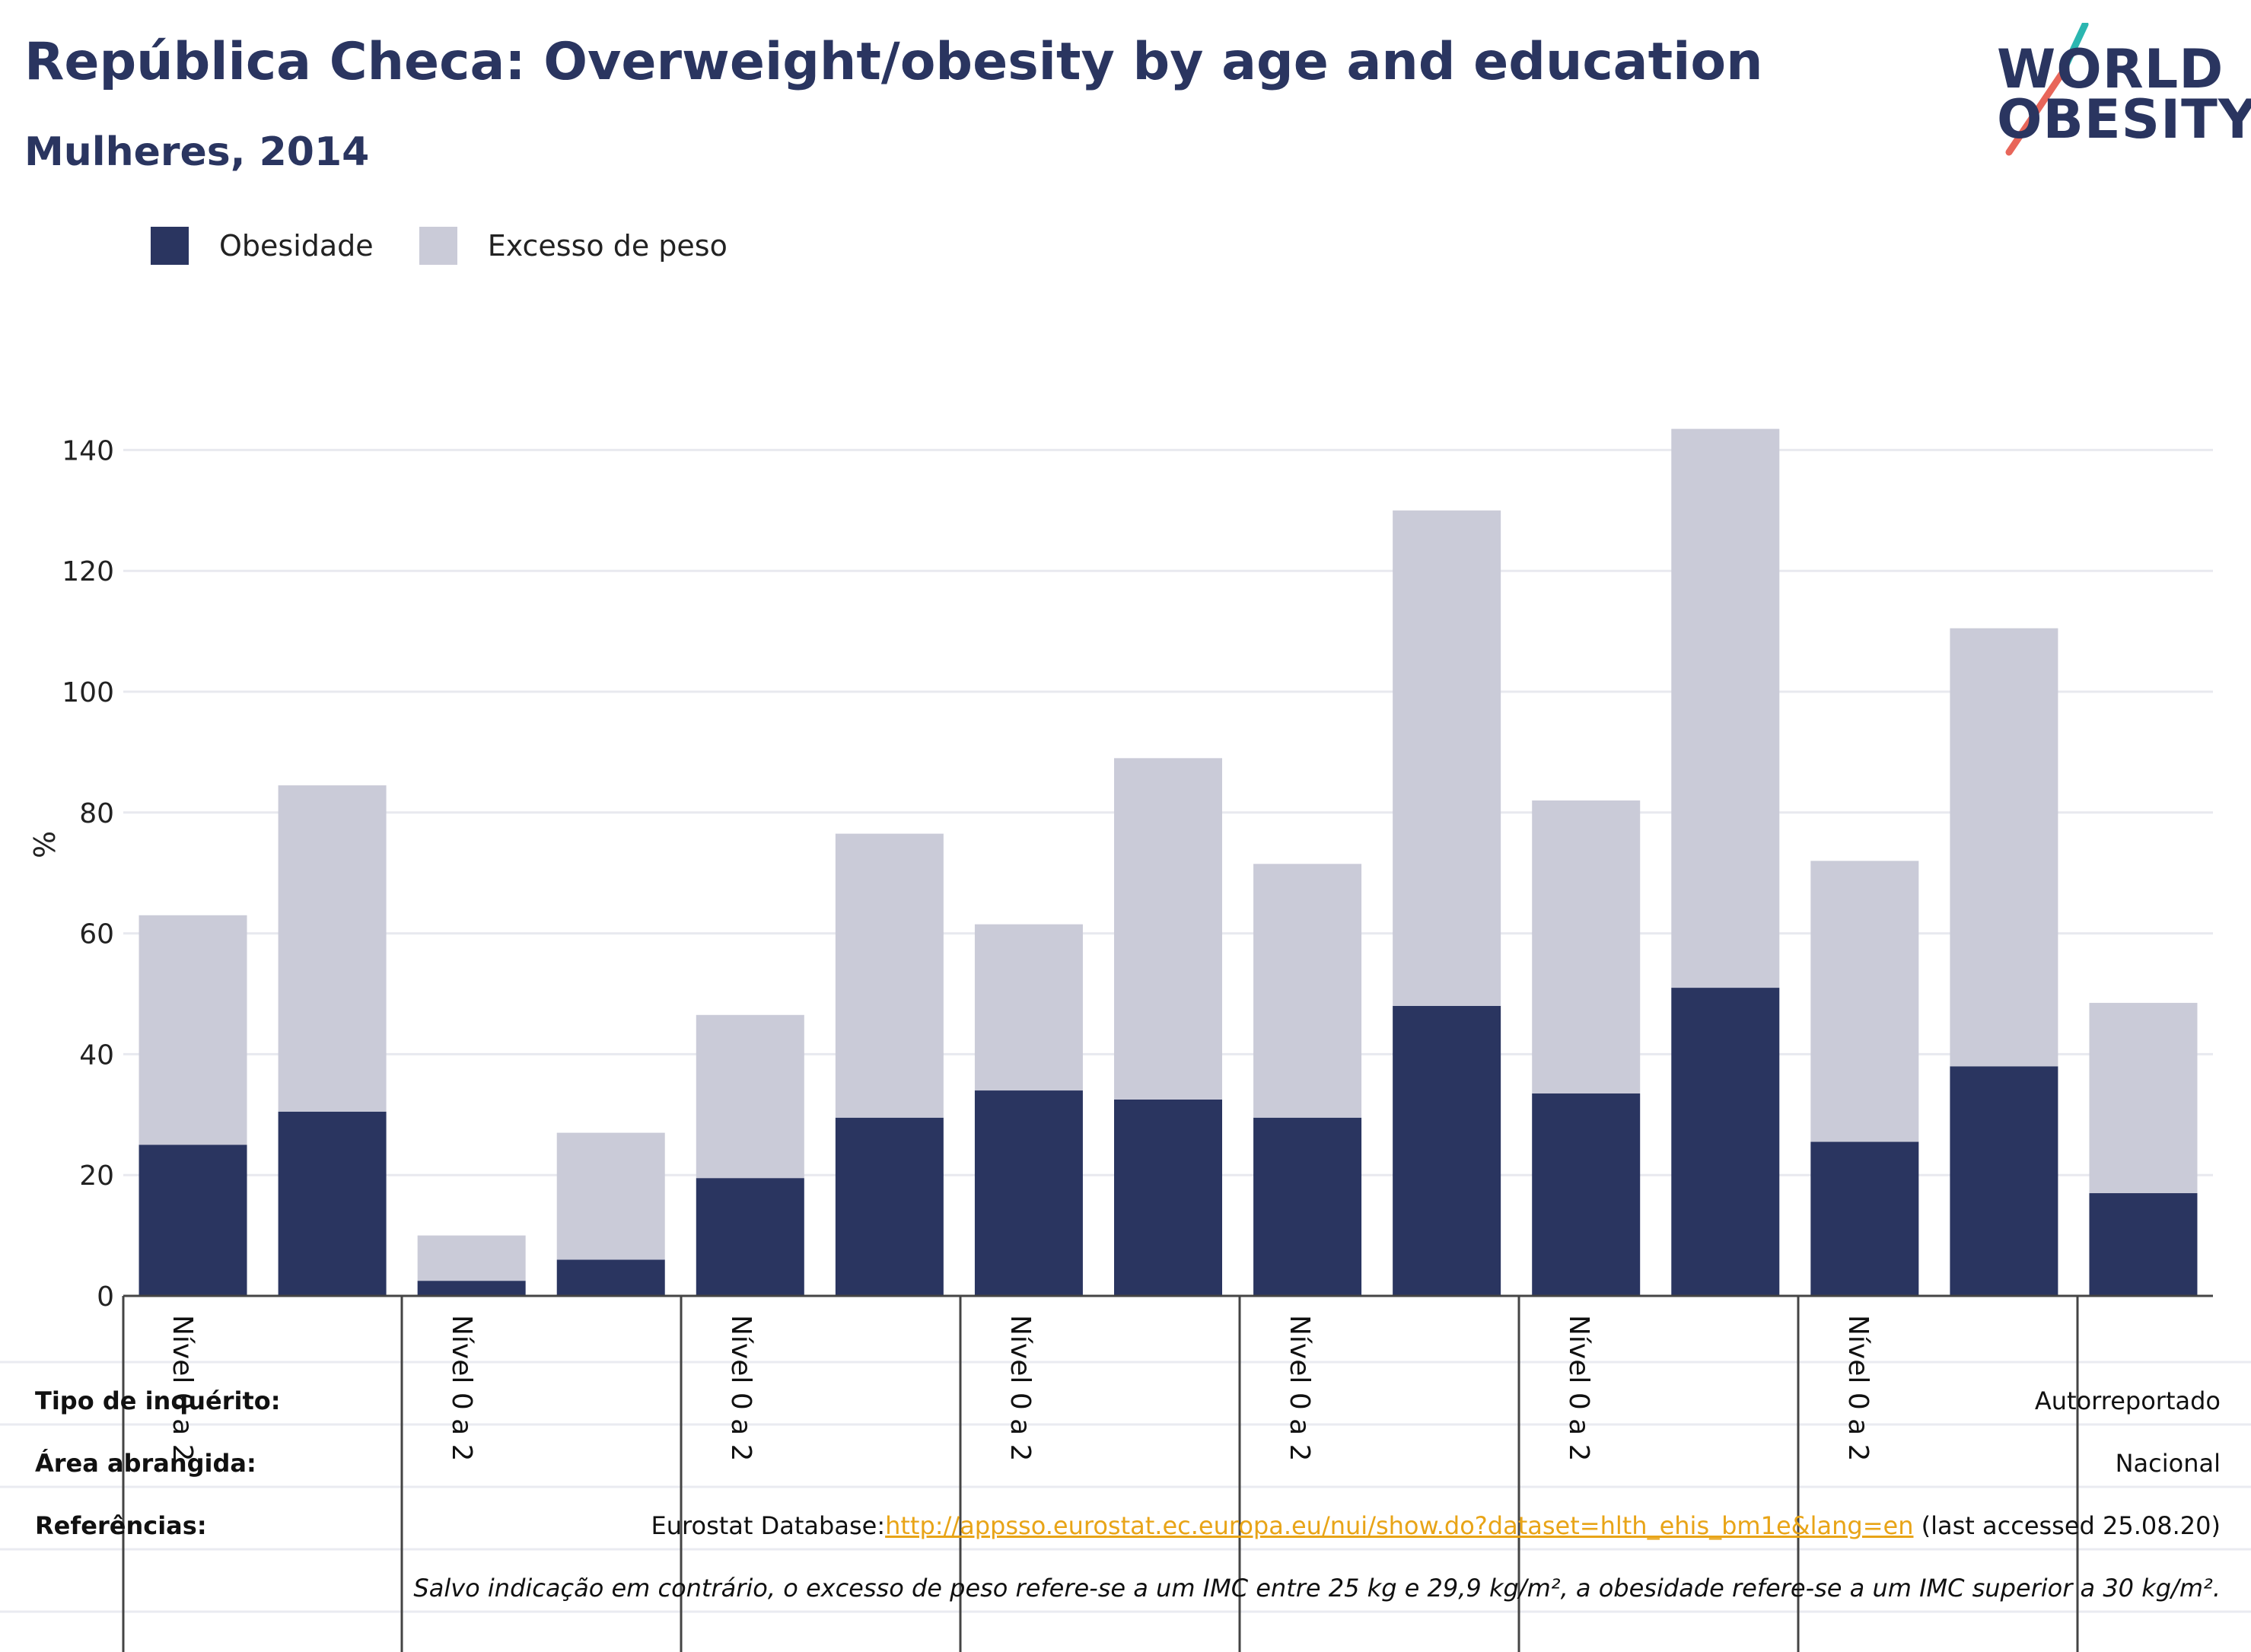  Describe the element at coordinates (1125, 1463) in the screenshot. I see `info-row-area: Área abrangida: Nacional` at that location.